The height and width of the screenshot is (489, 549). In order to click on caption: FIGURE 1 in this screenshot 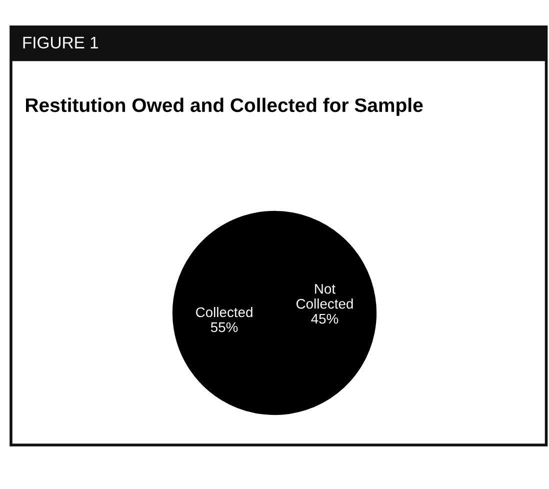, I will do `click(60, 42)`.